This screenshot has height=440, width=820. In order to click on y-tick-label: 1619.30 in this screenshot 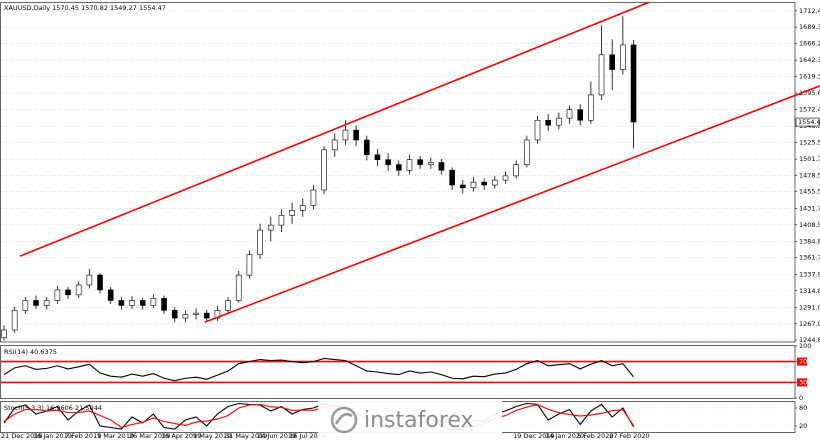, I will do `click(809, 76)`.